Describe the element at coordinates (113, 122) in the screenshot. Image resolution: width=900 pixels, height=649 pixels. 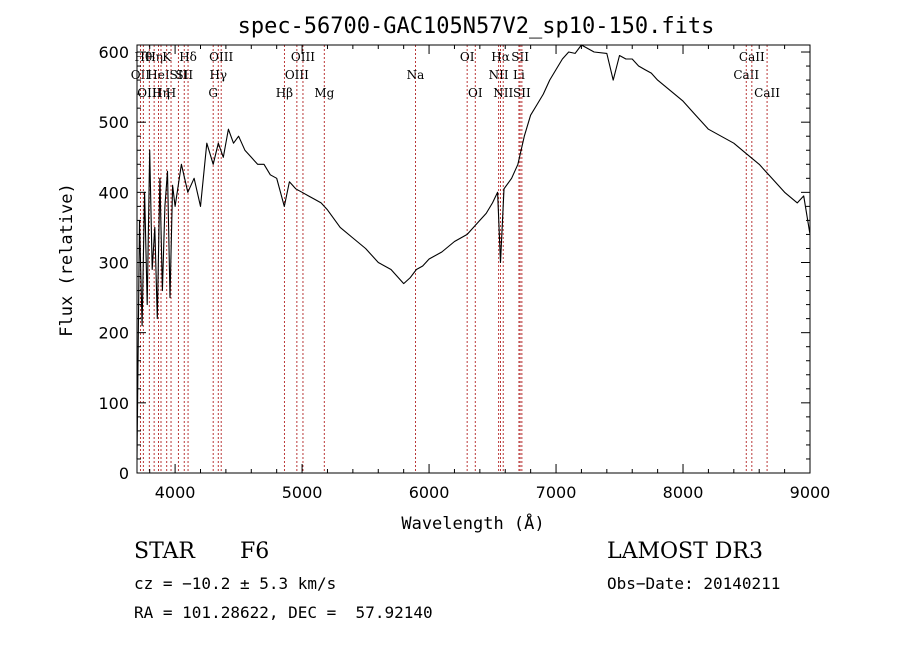
I see `y-tick-label: 500` at that location.